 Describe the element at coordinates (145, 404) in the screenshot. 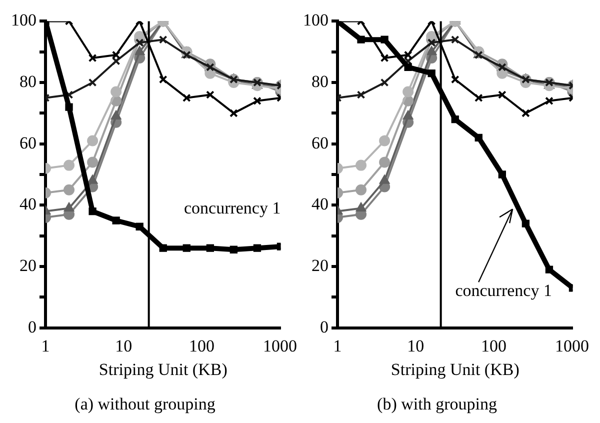

I see `text: (a) without grouping` at that location.